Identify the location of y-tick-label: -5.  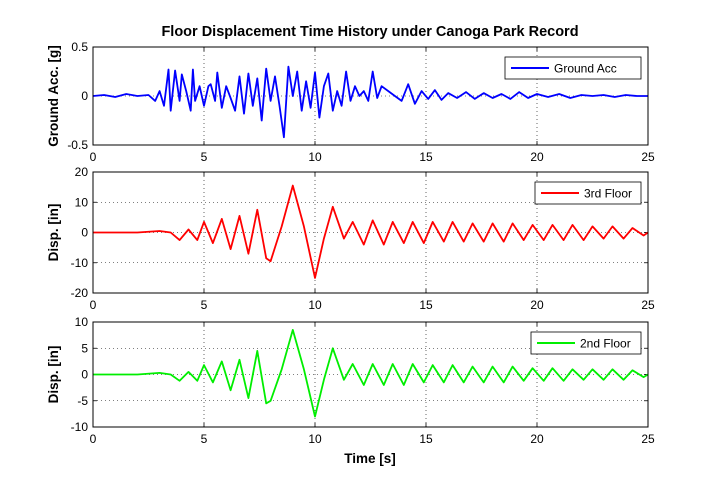
(82, 401).